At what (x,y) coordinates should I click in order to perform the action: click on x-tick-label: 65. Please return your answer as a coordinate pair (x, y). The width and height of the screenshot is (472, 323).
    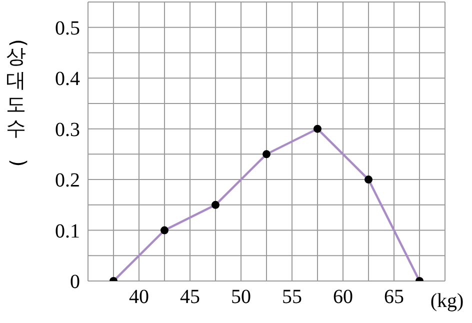
    Looking at the image, I should click on (394, 297).